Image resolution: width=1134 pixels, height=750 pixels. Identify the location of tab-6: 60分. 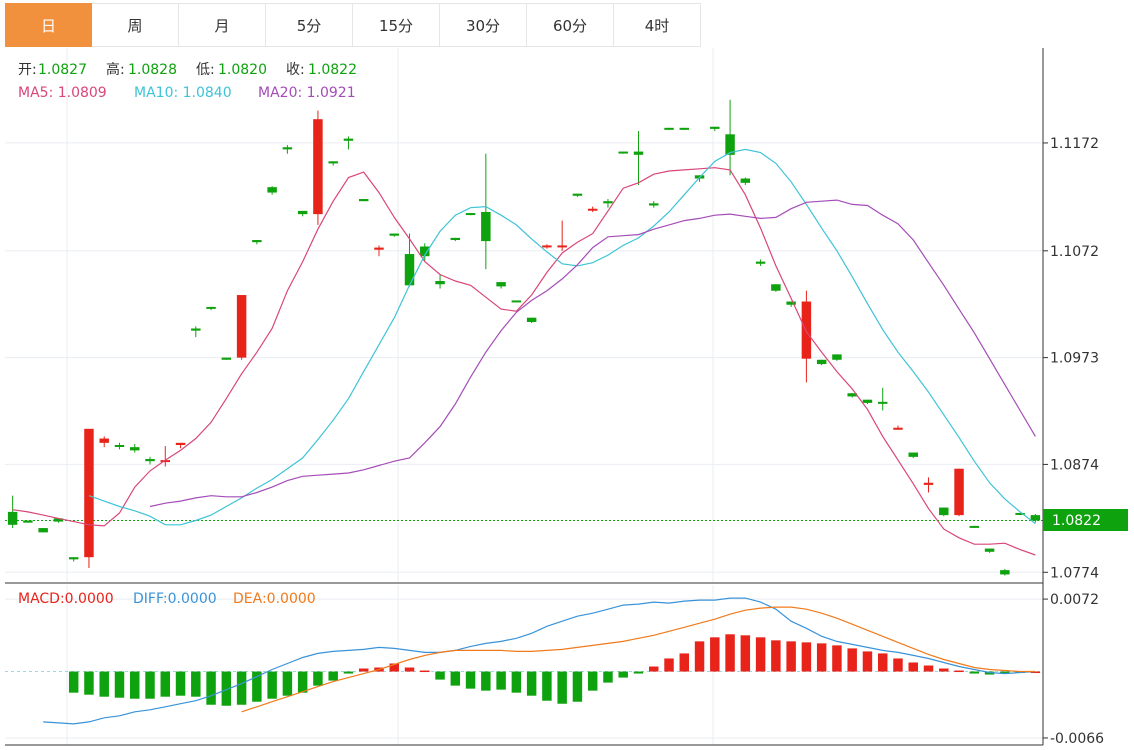
(570, 25).